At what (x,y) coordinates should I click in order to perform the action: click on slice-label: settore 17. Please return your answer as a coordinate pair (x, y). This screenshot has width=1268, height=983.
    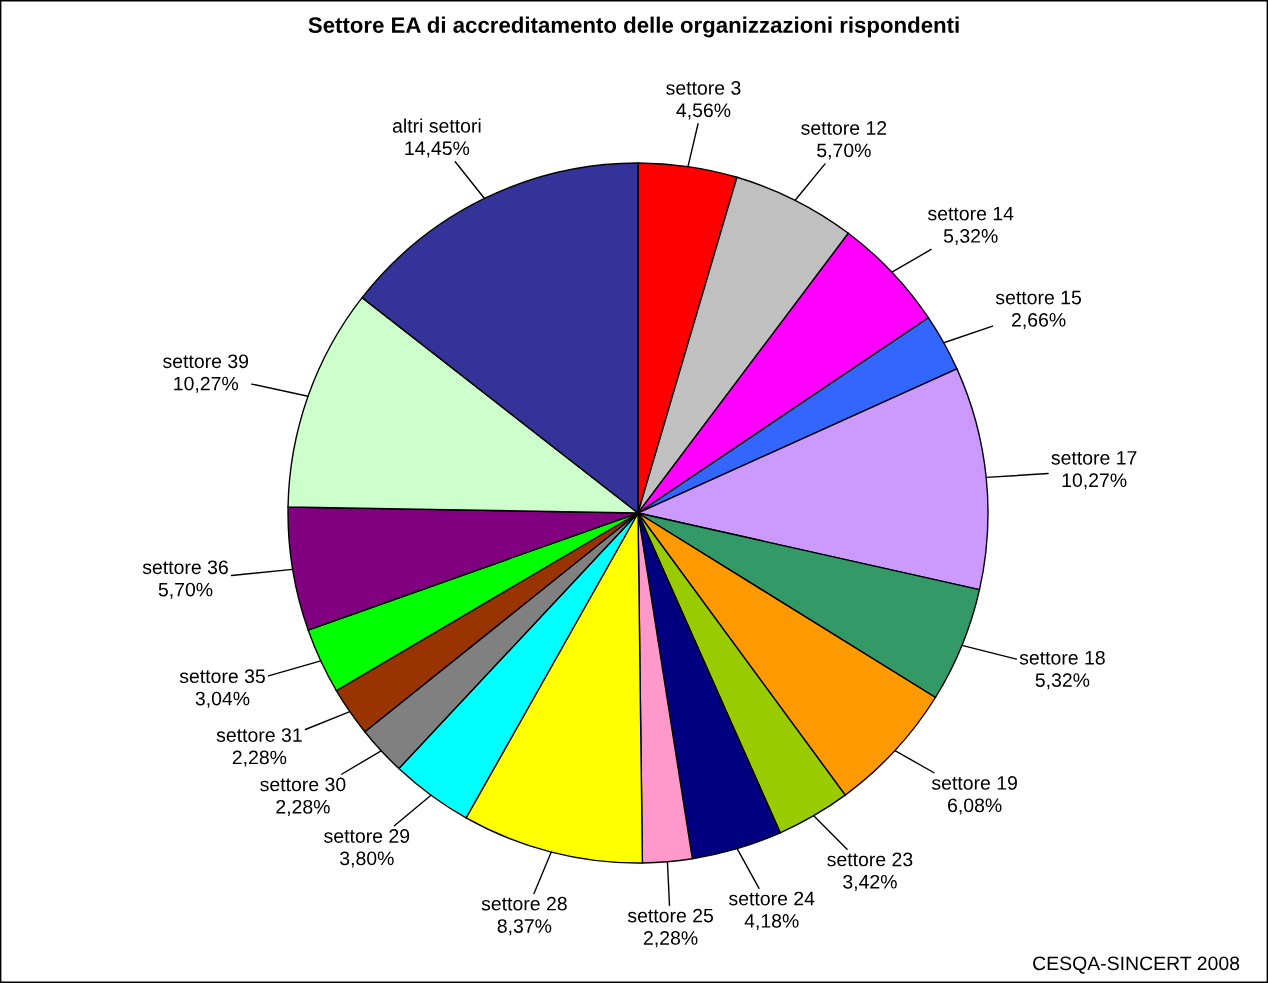
    Looking at the image, I should click on (1094, 458).